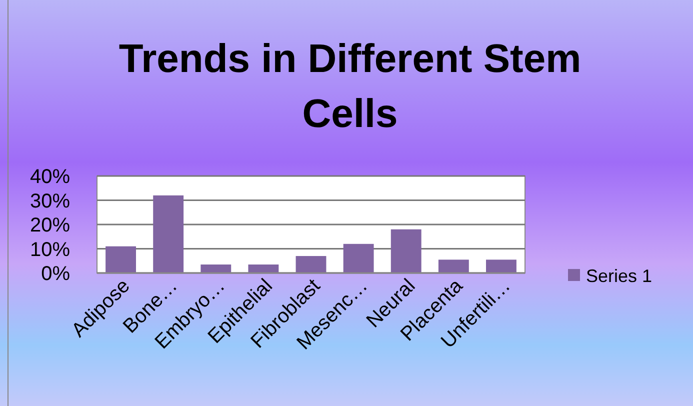 This screenshot has height=406, width=693. Describe the element at coordinates (50, 177) in the screenshot. I see `y-tick-label: 40%` at that location.